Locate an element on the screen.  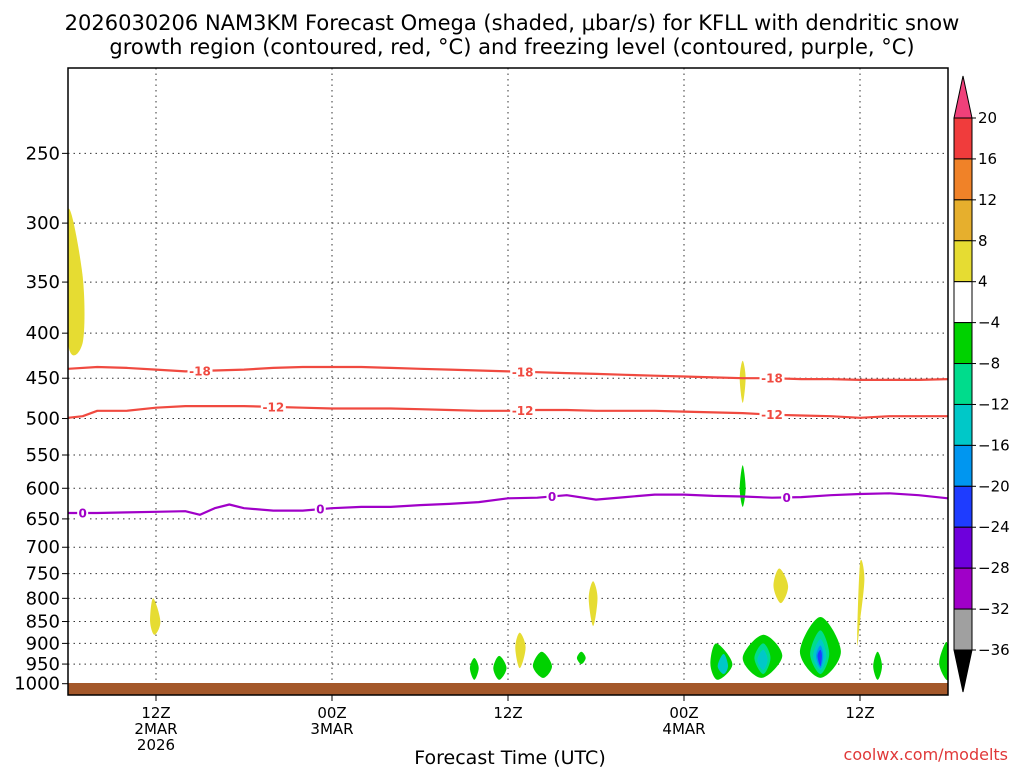
contour-label-dgz_-18-2: -18 is located at coordinates (772, 379).